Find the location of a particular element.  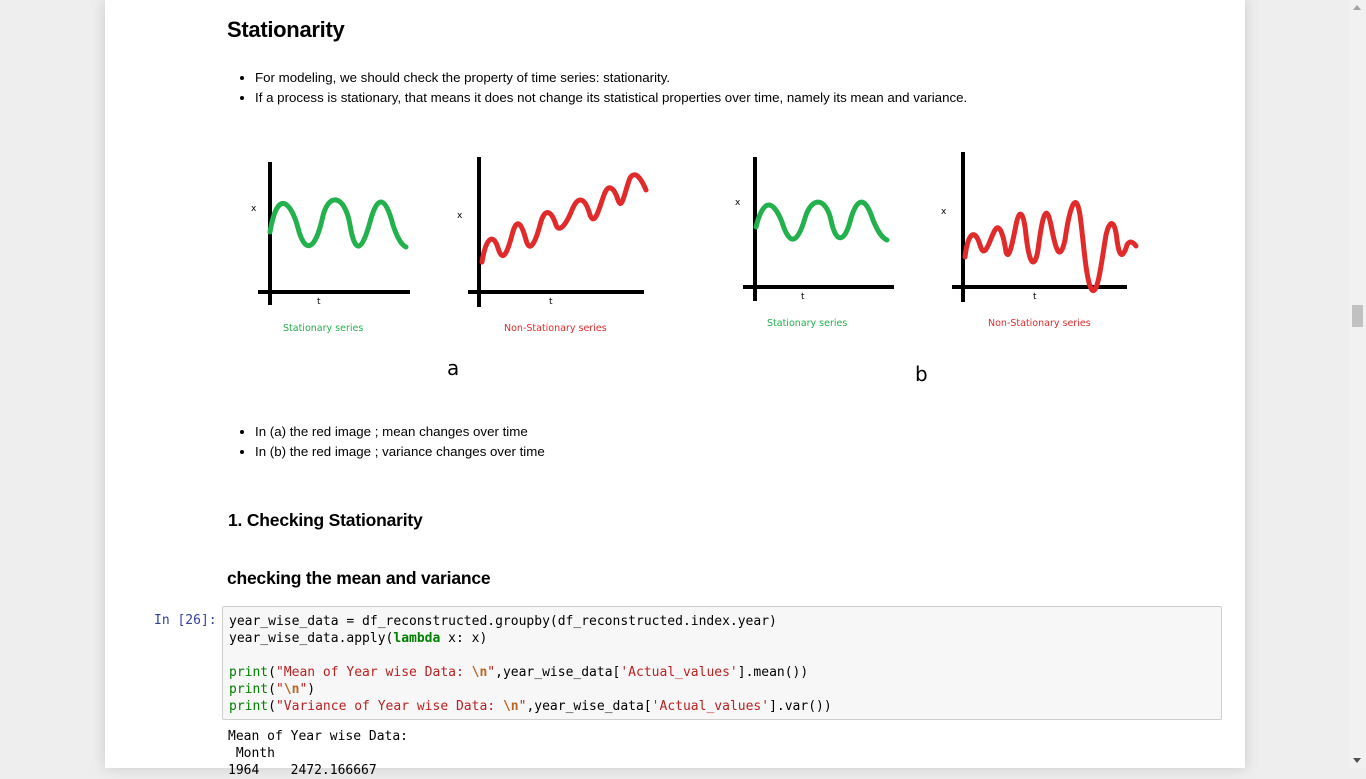

heading-mean-variance: checking the mean and variance is located at coordinates (359, 578).